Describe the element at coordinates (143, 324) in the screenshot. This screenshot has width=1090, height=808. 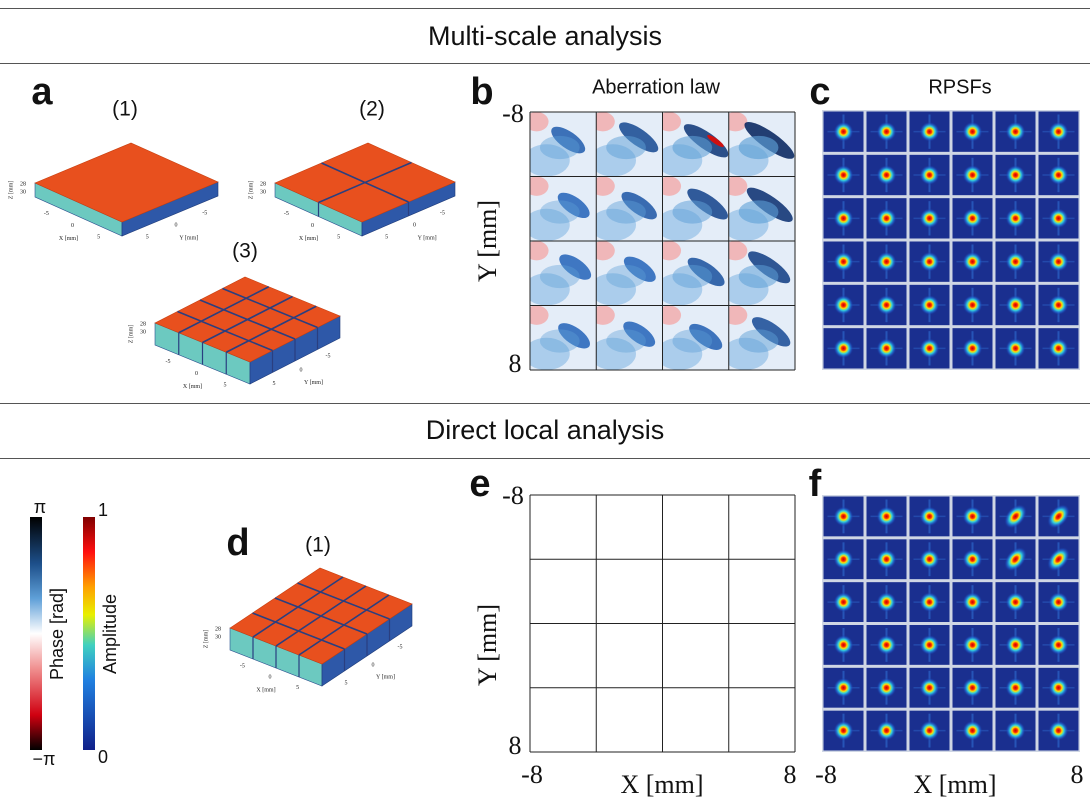
I see `tick-label: 28` at that location.